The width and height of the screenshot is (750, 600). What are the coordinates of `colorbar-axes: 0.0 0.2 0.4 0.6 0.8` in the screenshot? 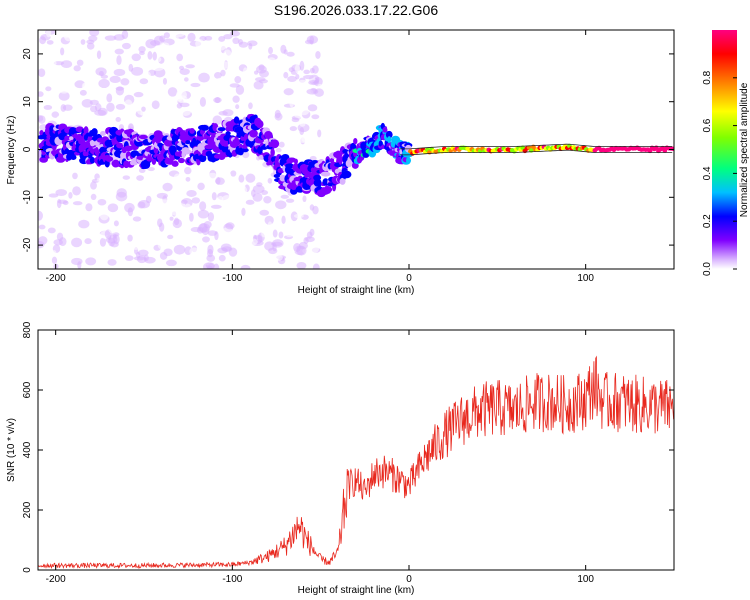 It's located at (719, 173).